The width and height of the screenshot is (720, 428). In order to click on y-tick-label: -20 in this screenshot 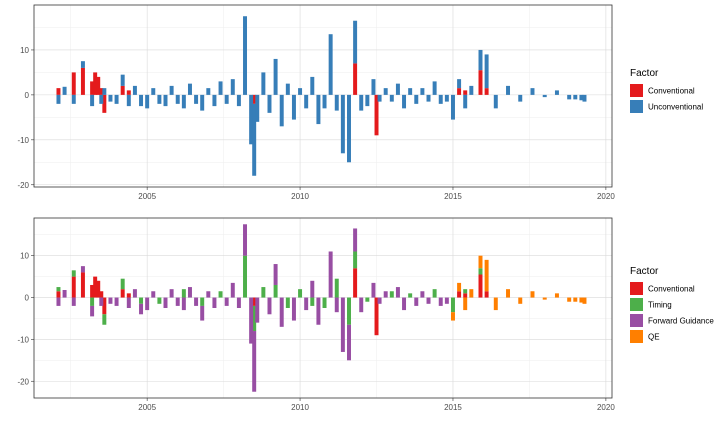, I will do `click(23, 381)`.